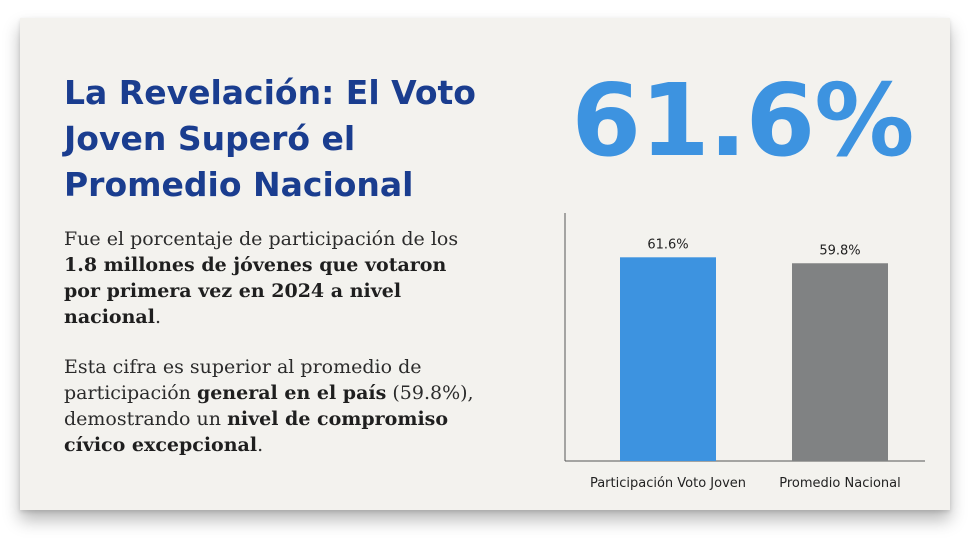 The width and height of the screenshot is (975, 555). I want to click on bar-value-label: 61.6%, so click(667, 244).